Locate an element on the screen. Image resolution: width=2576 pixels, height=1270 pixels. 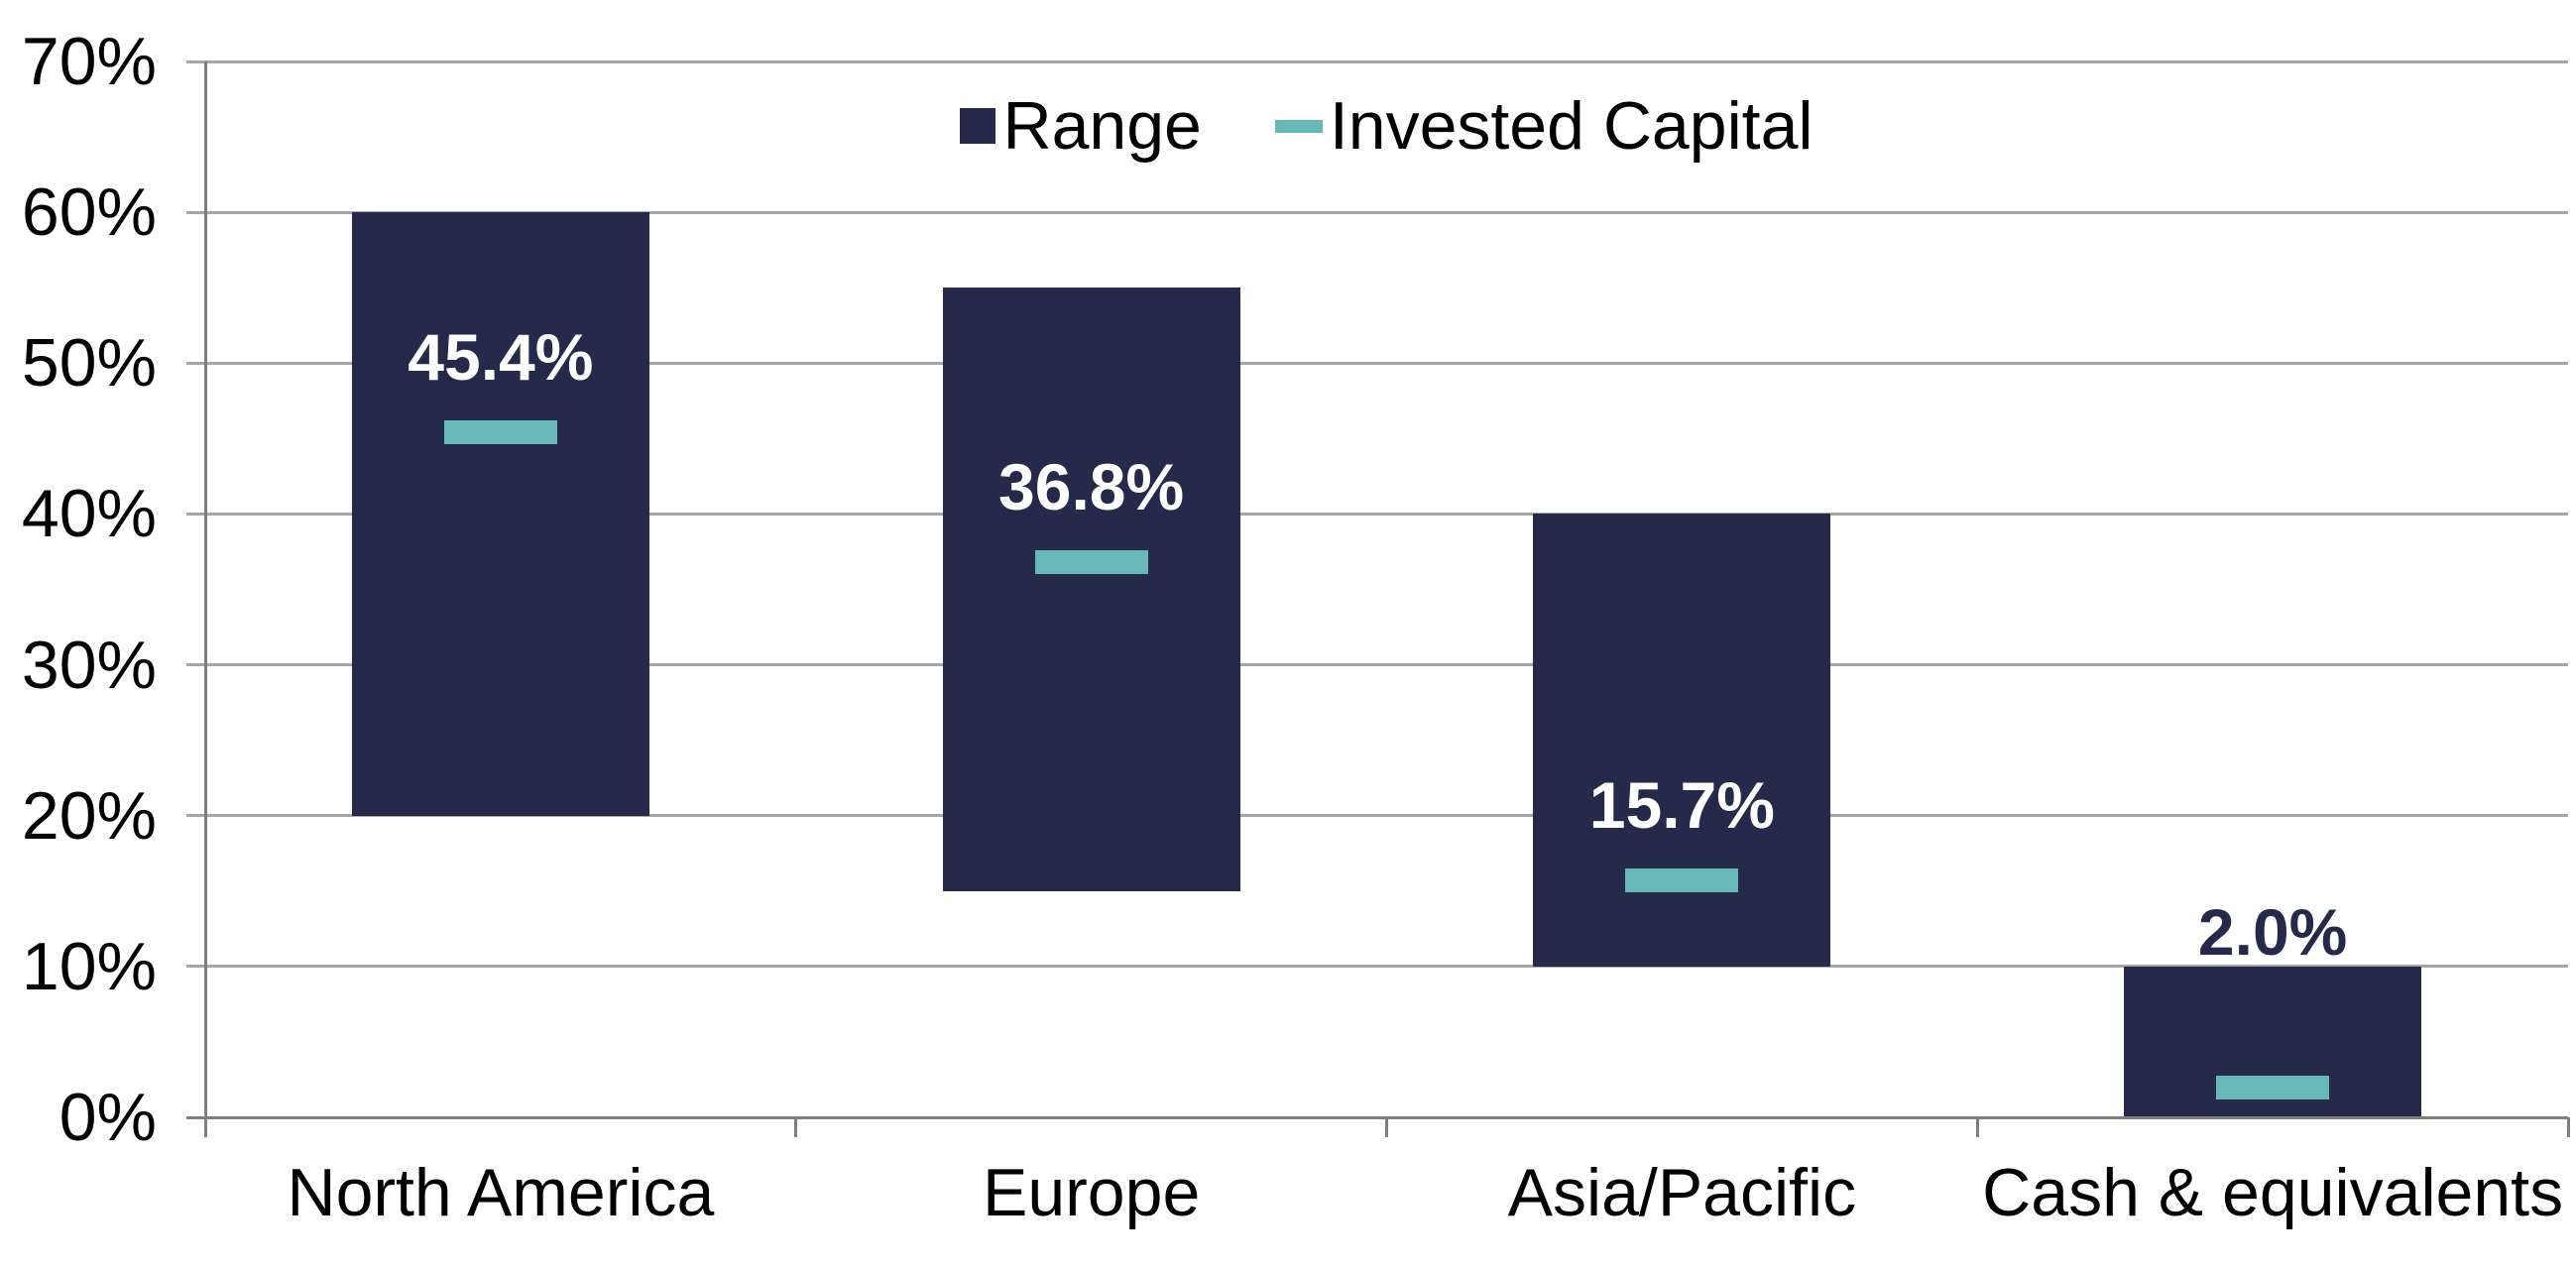
y-axis-tick-label: 60% is located at coordinates (89, 212).